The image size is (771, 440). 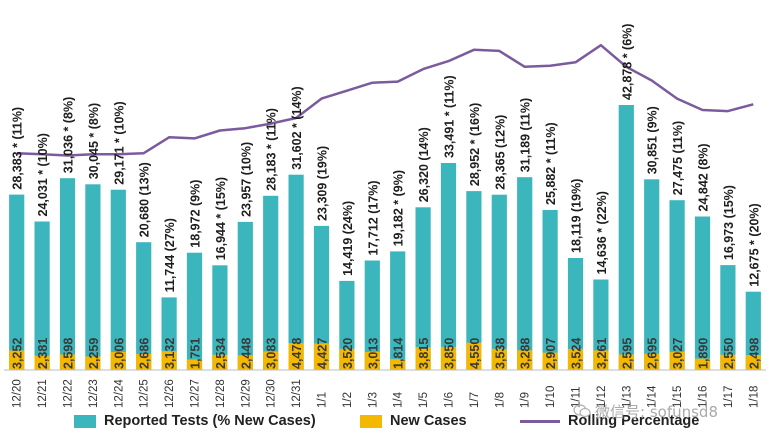 What do you see at coordinates (196, 353) in the screenshot?
I see `cases-value-label: 1,751` at bounding box center [196, 353].